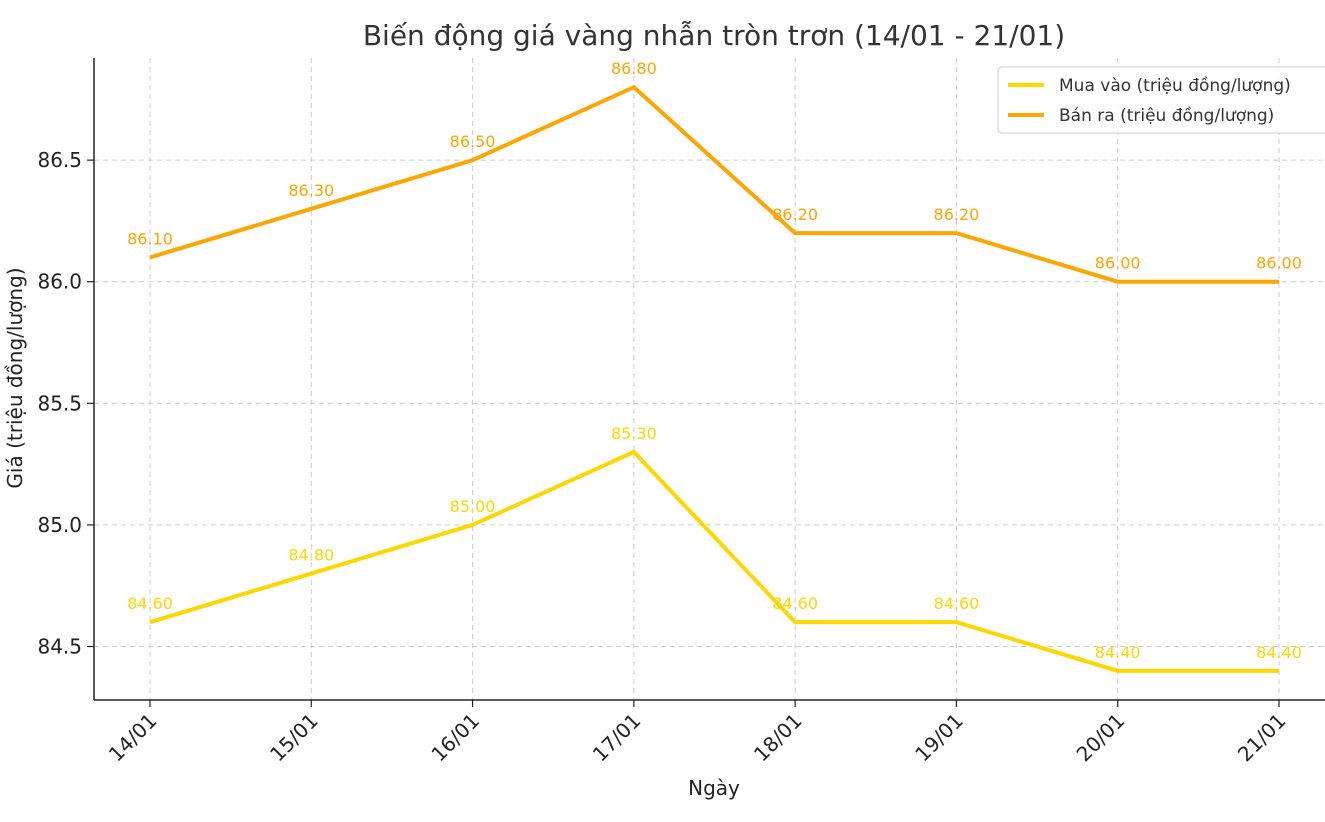  I want to click on x-tick-label: 20/01, so click(1101, 738).